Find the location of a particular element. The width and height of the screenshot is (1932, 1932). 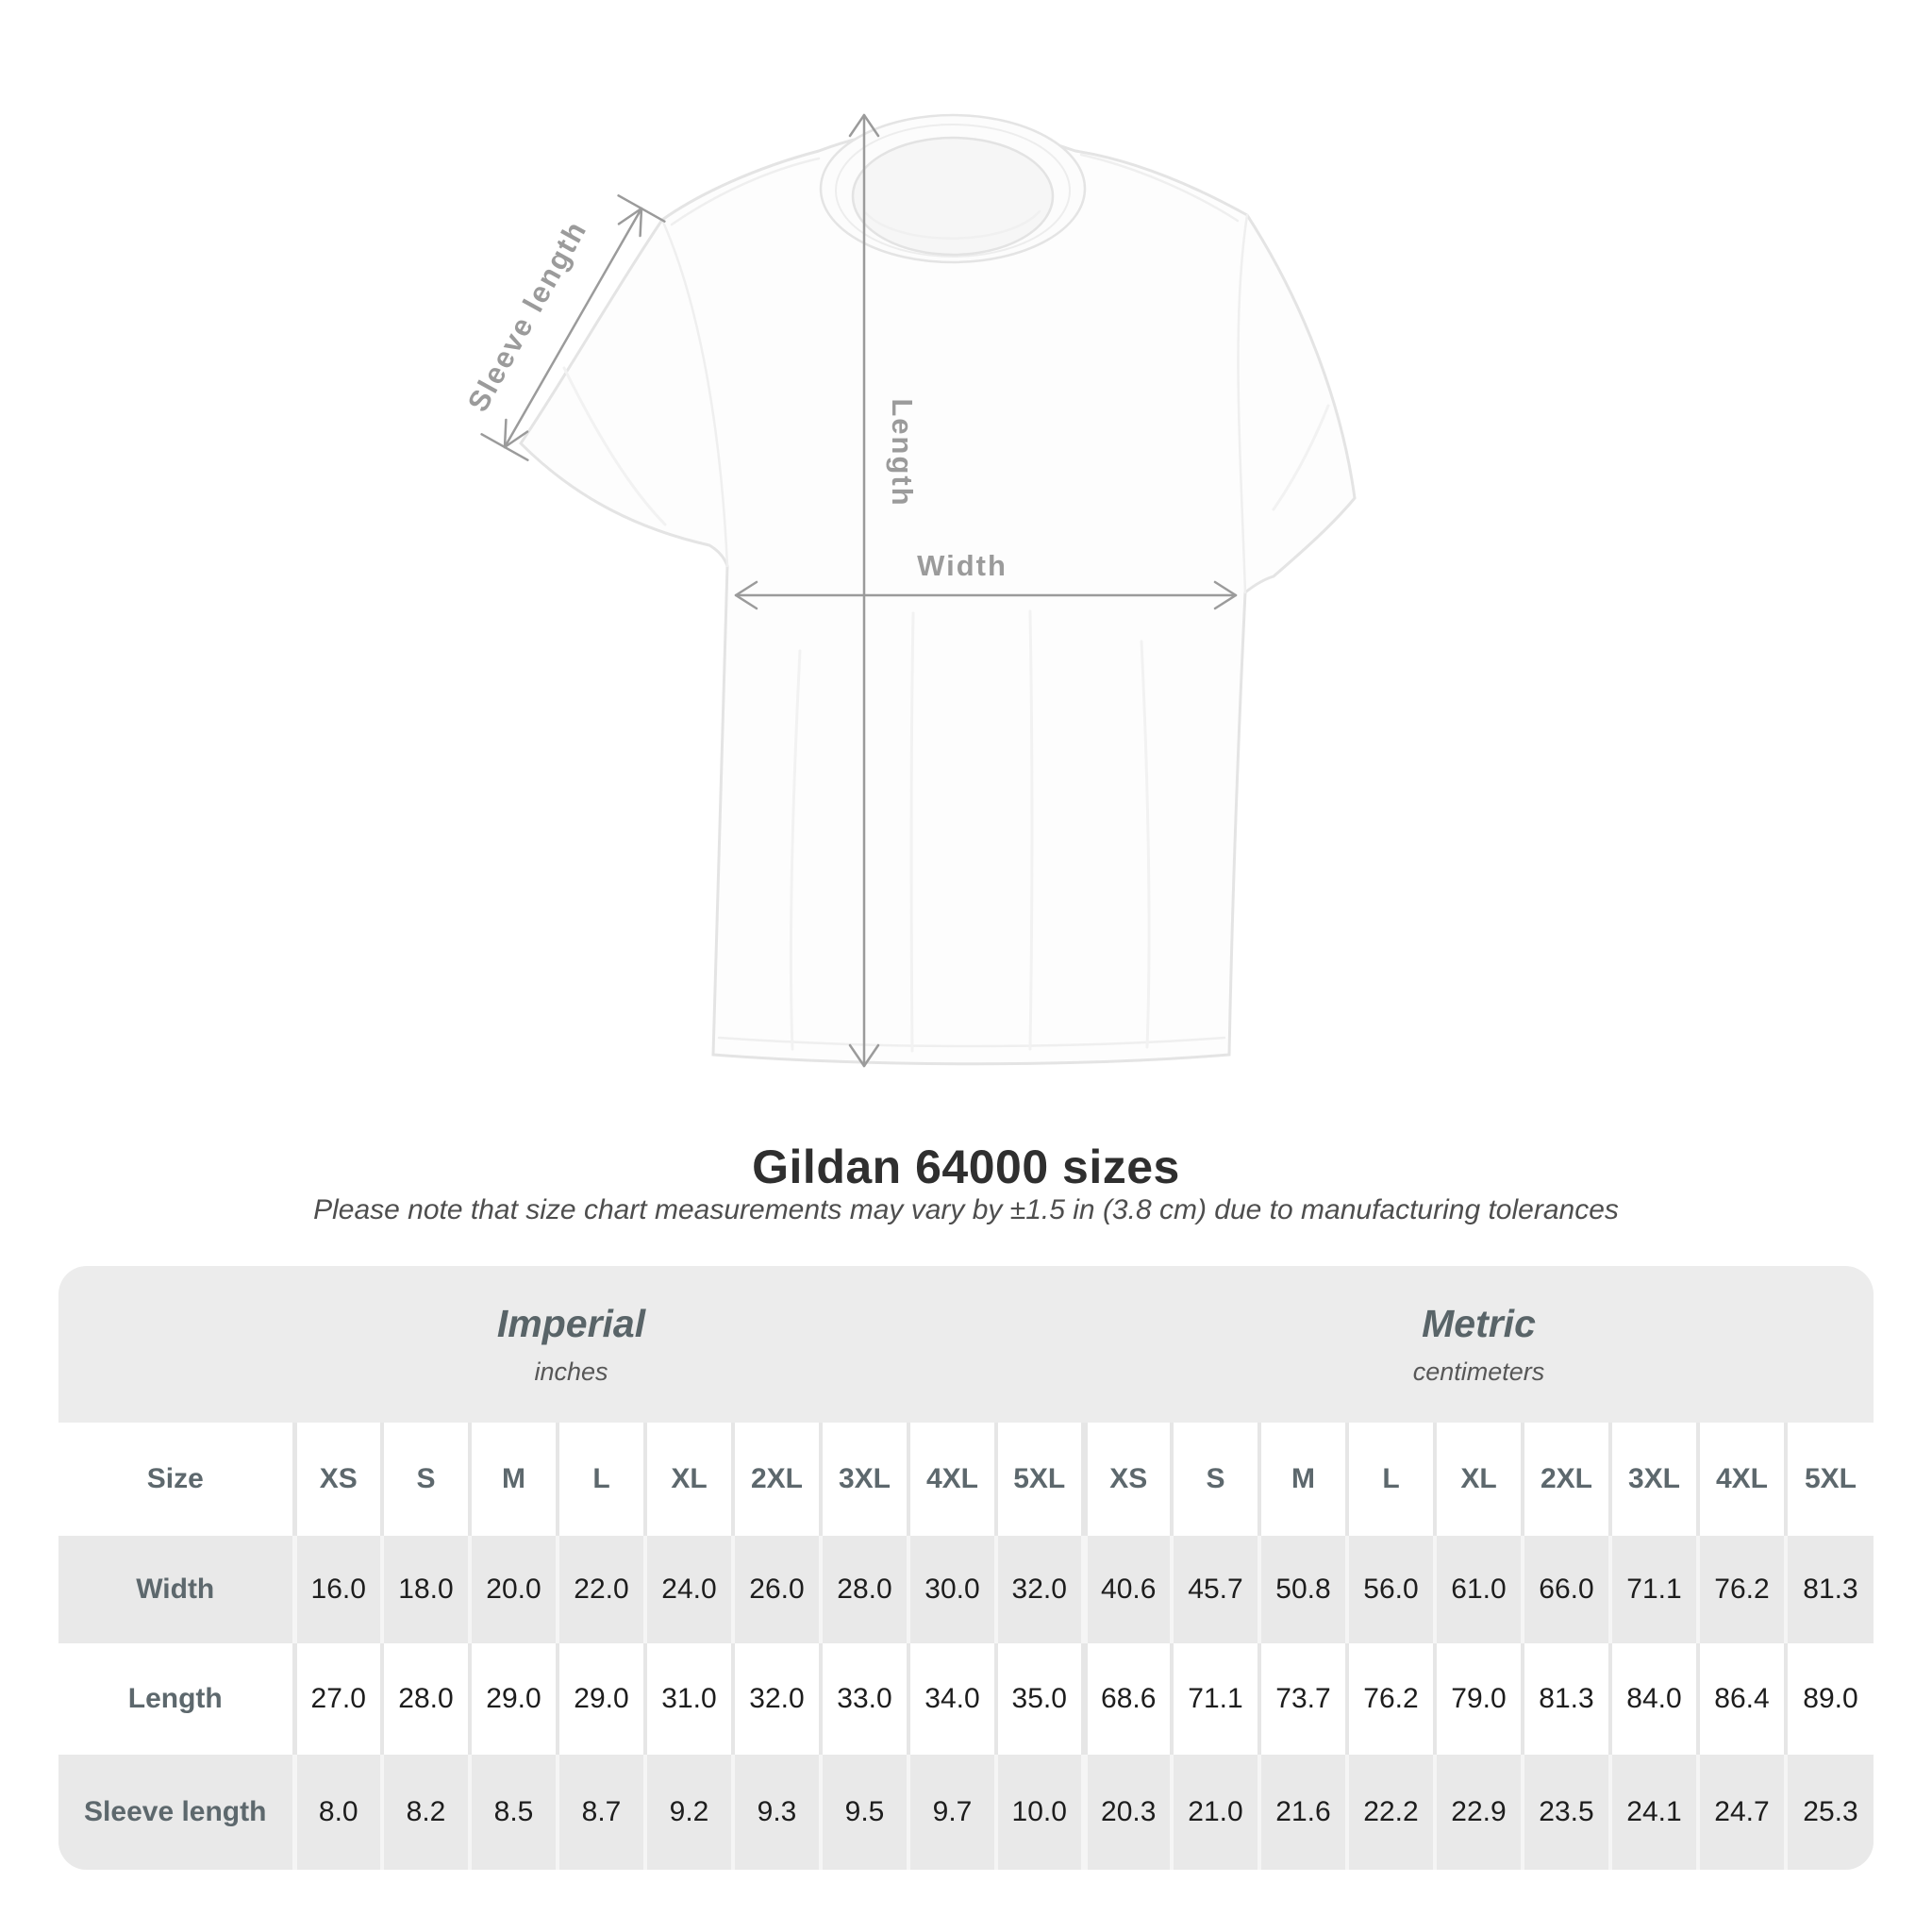

size-value-cell: 31.0 is located at coordinates (688, 1699).